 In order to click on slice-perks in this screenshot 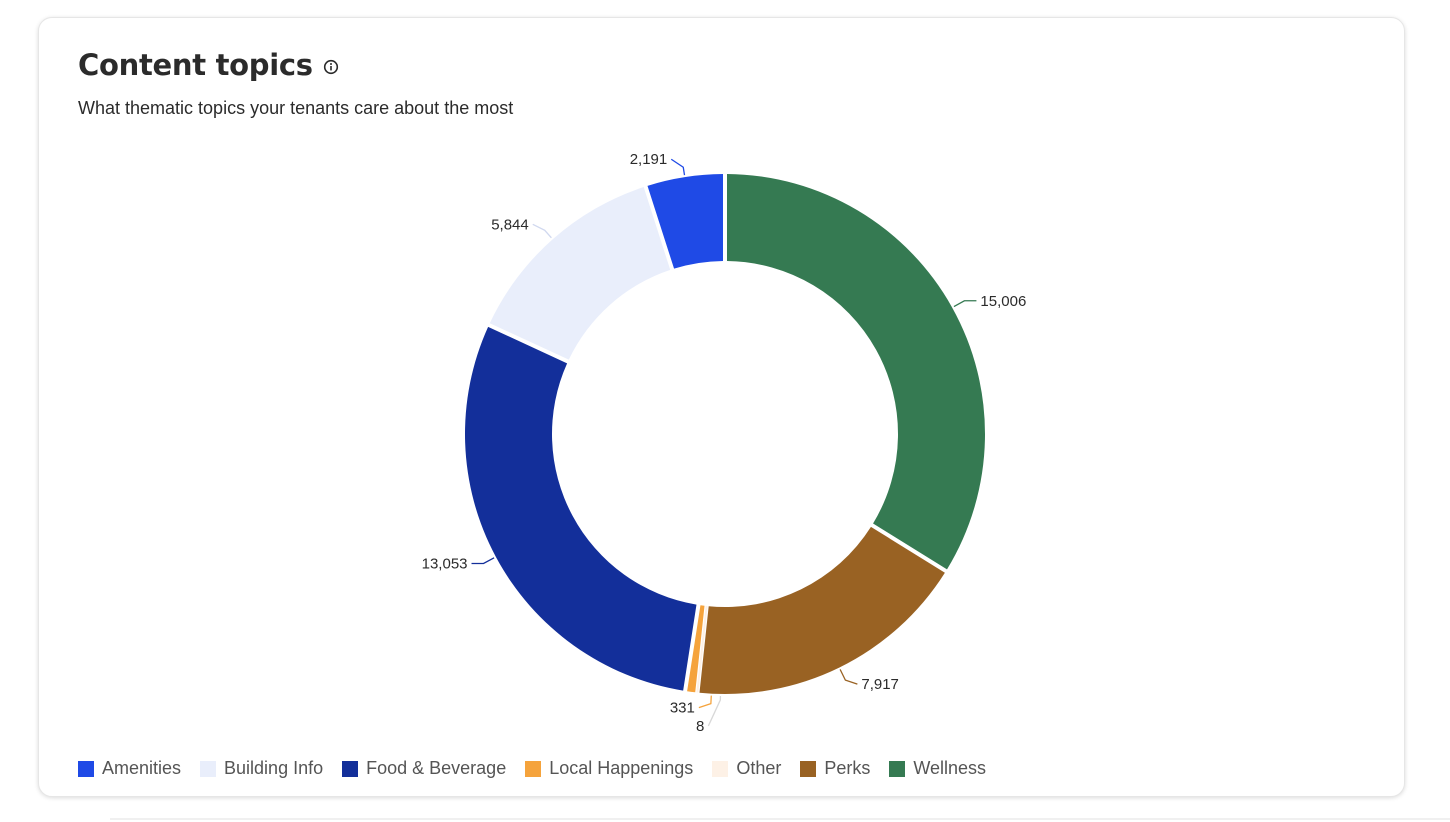, I will do `click(822, 610)`.